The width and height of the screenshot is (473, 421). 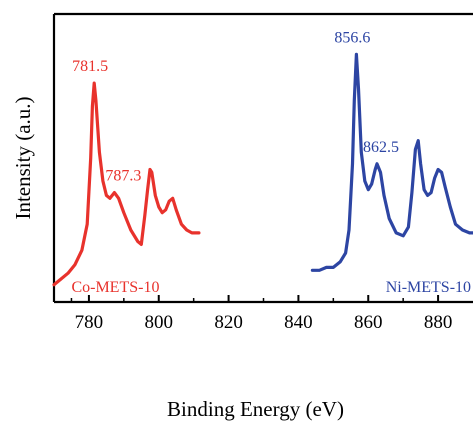 What do you see at coordinates (228, 322) in the screenshot?
I see `x-tick-label: 820` at bounding box center [228, 322].